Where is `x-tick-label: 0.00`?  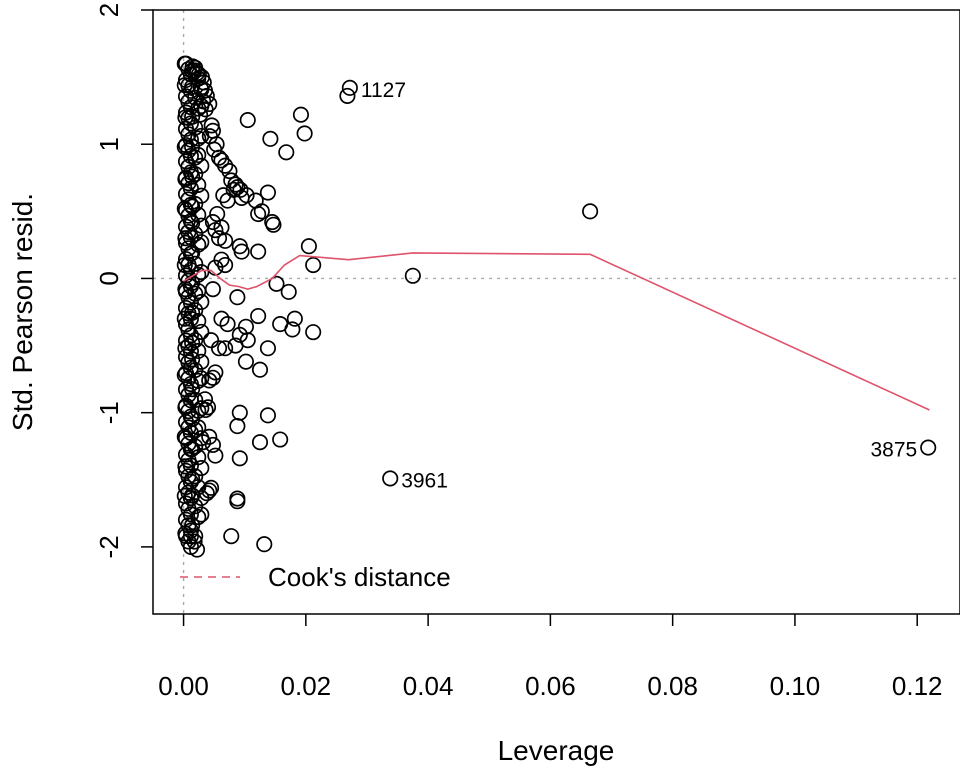 x-tick-label: 0.00 is located at coordinates (183, 686).